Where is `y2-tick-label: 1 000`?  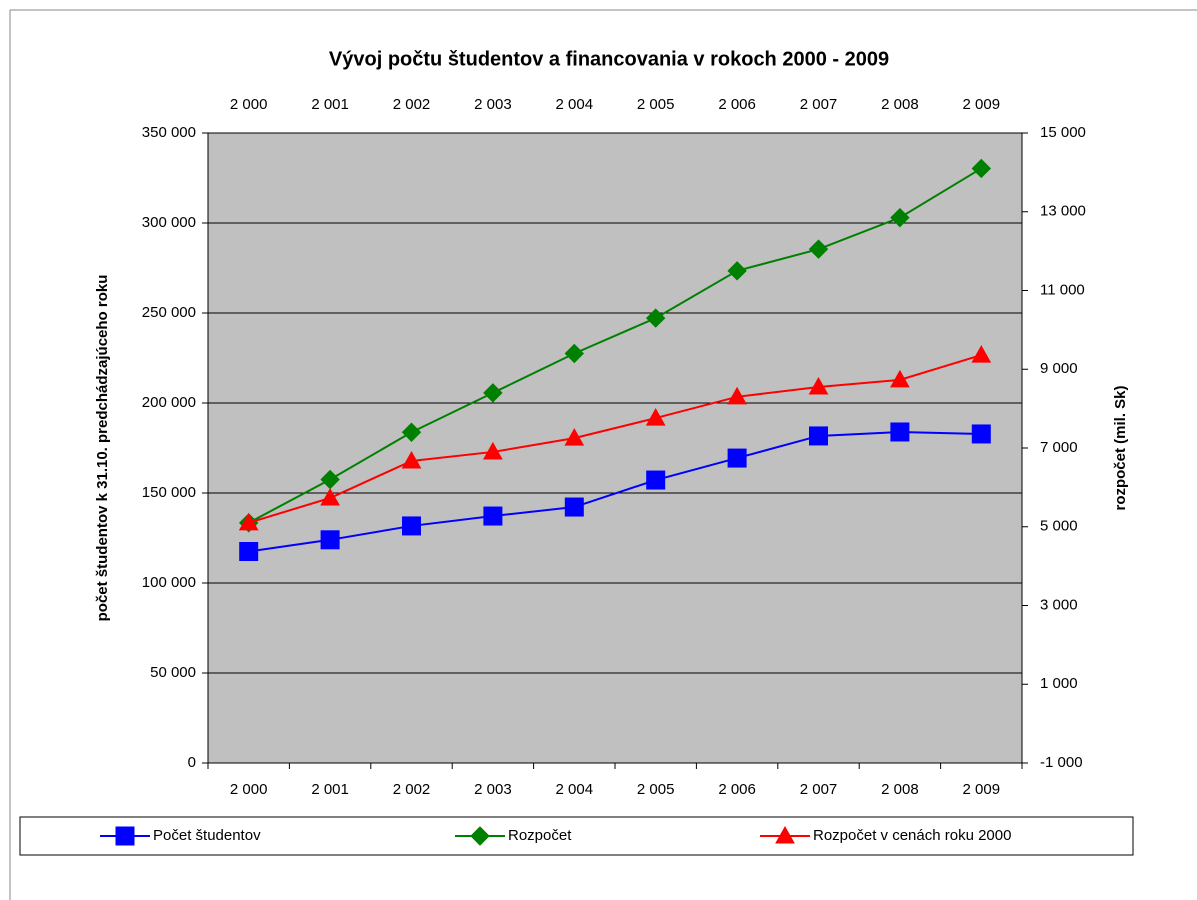 y2-tick-label: 1 000 is located at coordinates (1059, 683).